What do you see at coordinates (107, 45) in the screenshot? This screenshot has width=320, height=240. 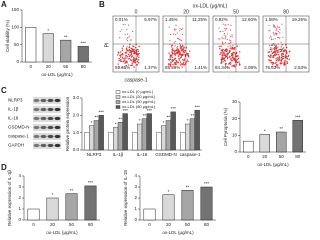 I see `flow-y-label: PI` at bounding box center [107, 45].